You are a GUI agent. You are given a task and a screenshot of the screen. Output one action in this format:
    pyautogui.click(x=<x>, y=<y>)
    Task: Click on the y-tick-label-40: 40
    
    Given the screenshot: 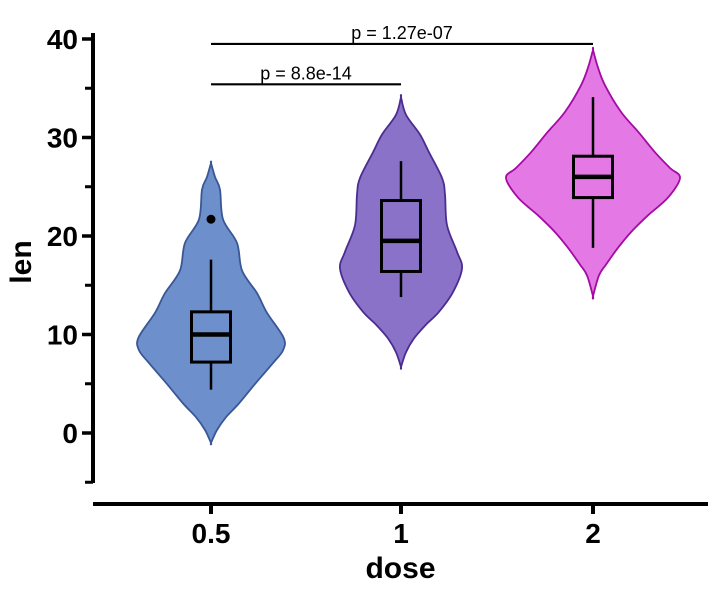 What is the action you would take?
    pyautogui.click(x=62, y=39)
    